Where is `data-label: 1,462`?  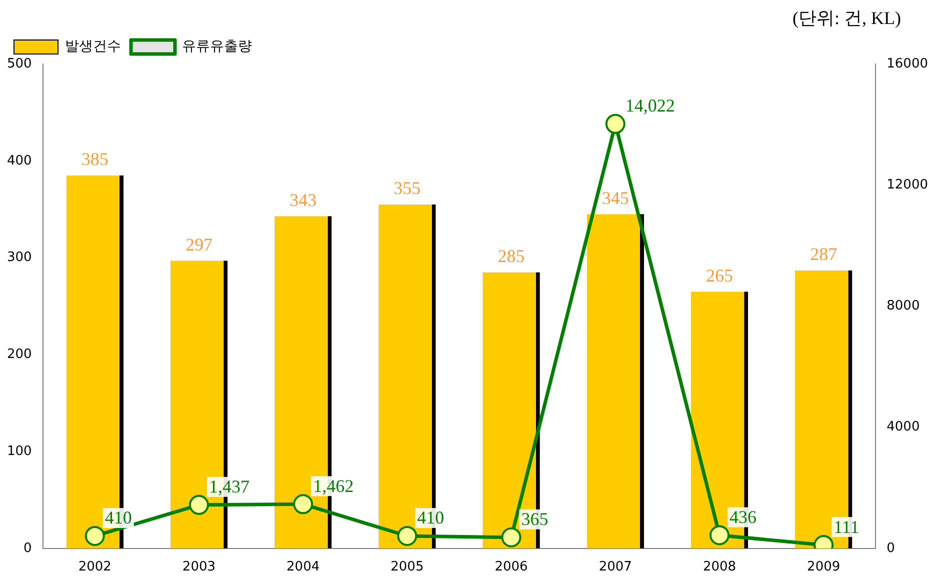
data-label: 1,462 is located at coordinates (333, 486).